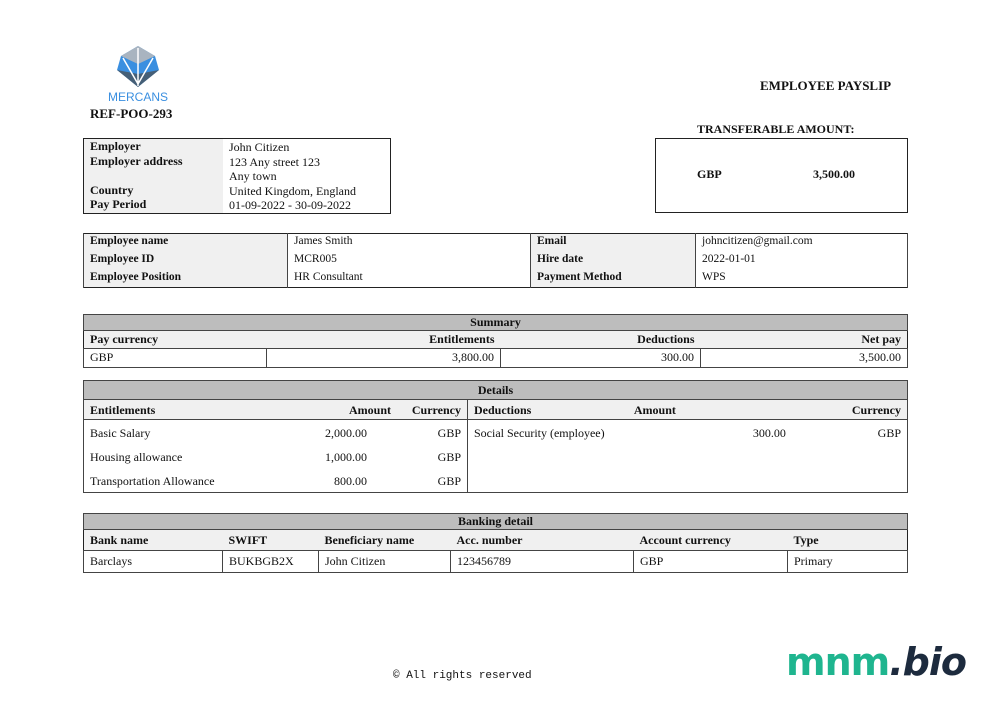  Describe the element at coordinates (801, 278) in the screenshot. I see `employee-v2: WPS` at that location.